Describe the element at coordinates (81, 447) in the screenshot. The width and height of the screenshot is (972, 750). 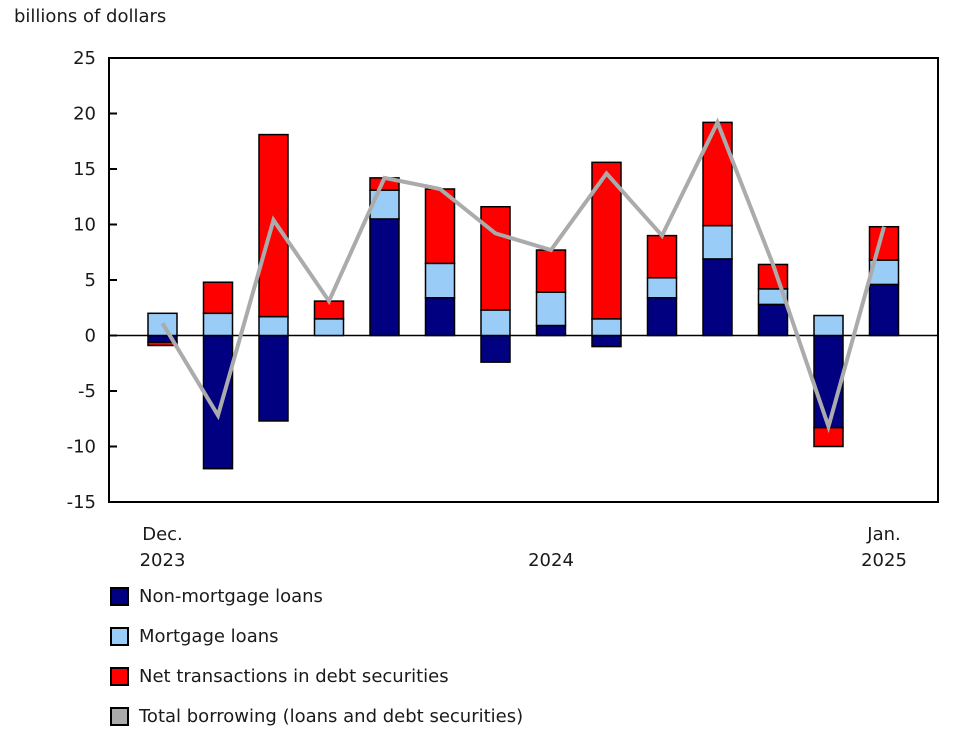
I see `y-axis-tick-label: -10` at that location.